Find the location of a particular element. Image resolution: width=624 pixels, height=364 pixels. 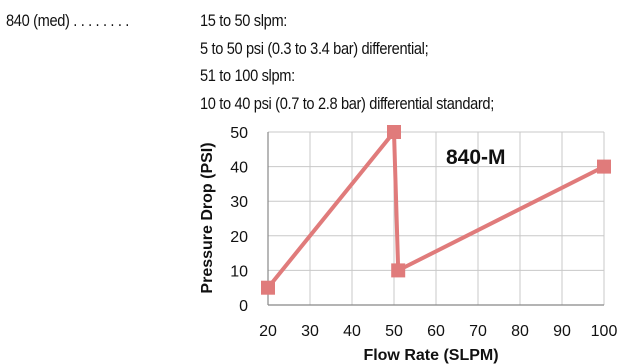

y-tick-label: 10 is located at coordinates (239, 271).